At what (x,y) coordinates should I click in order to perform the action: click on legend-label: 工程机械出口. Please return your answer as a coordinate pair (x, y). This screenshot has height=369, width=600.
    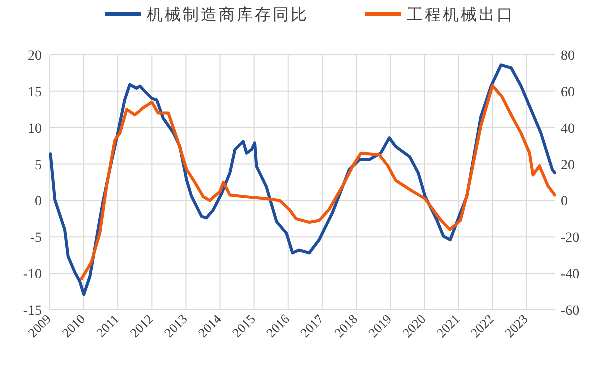
    Looking at the image, I should click on (461, 15).